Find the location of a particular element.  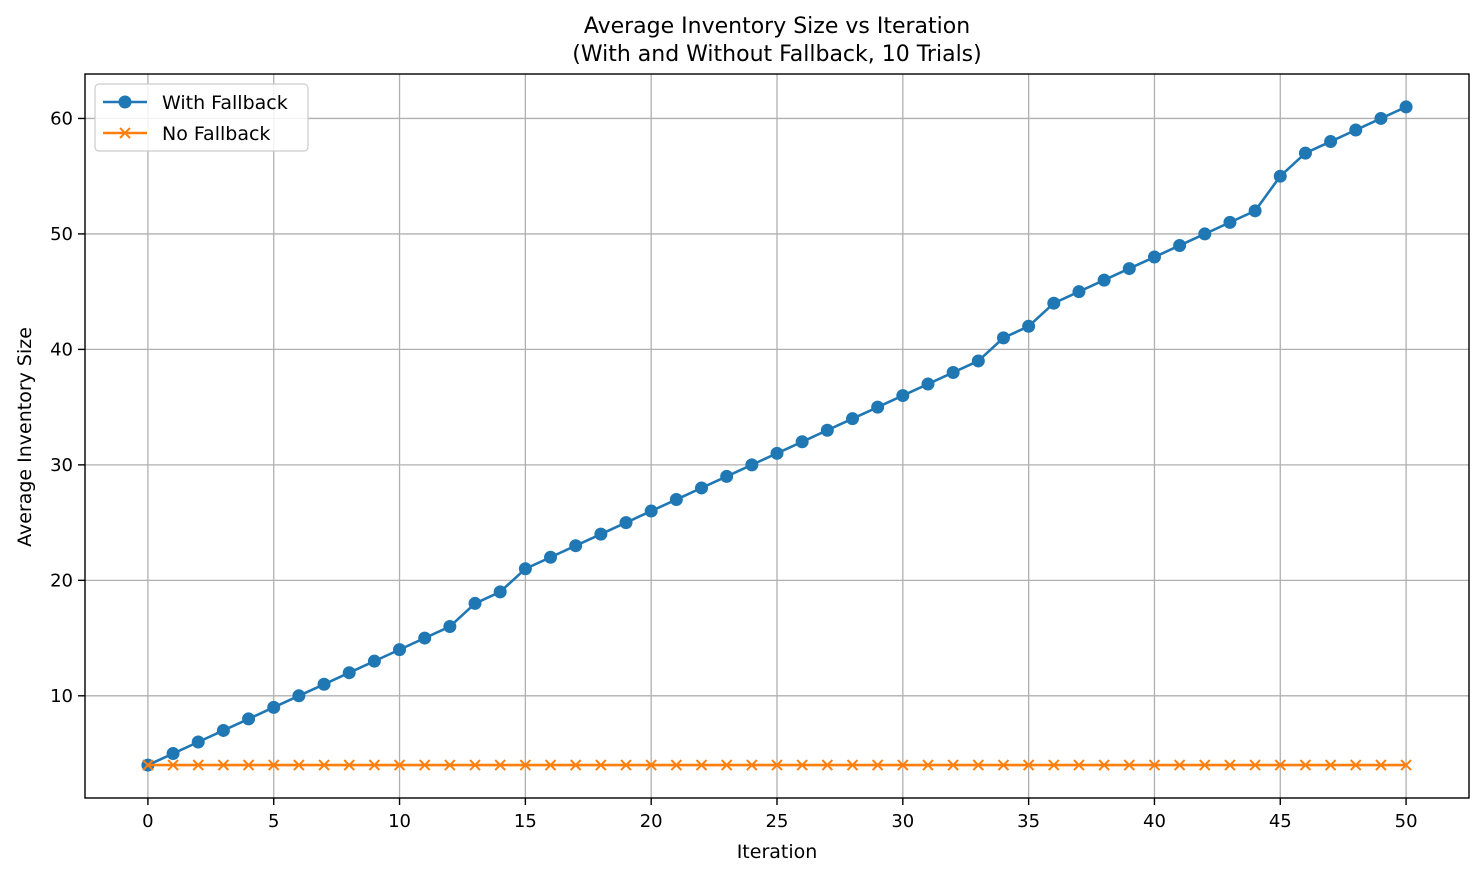

y-tick-label: 30 is located at coordinates (61, 465).